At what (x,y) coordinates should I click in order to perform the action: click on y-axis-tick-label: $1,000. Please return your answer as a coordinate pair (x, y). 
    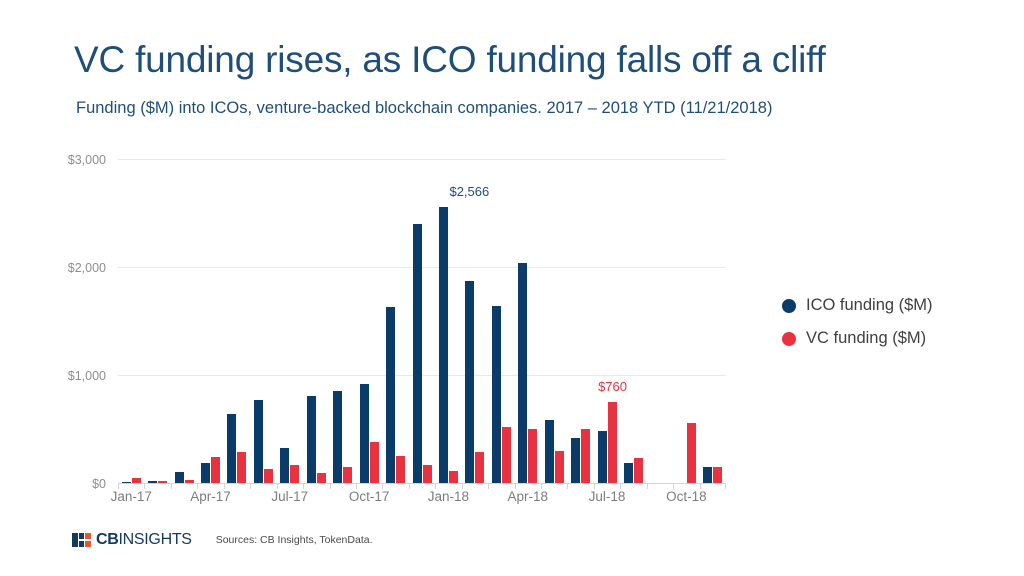
    Looking at the image, I should click on (86, 376).